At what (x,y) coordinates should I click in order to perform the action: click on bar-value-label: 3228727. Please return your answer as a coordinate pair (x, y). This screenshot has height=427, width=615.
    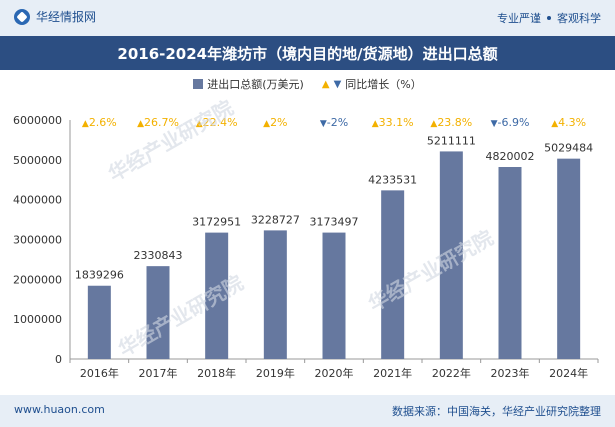
    Looking at the image, I should click on (275, 219).